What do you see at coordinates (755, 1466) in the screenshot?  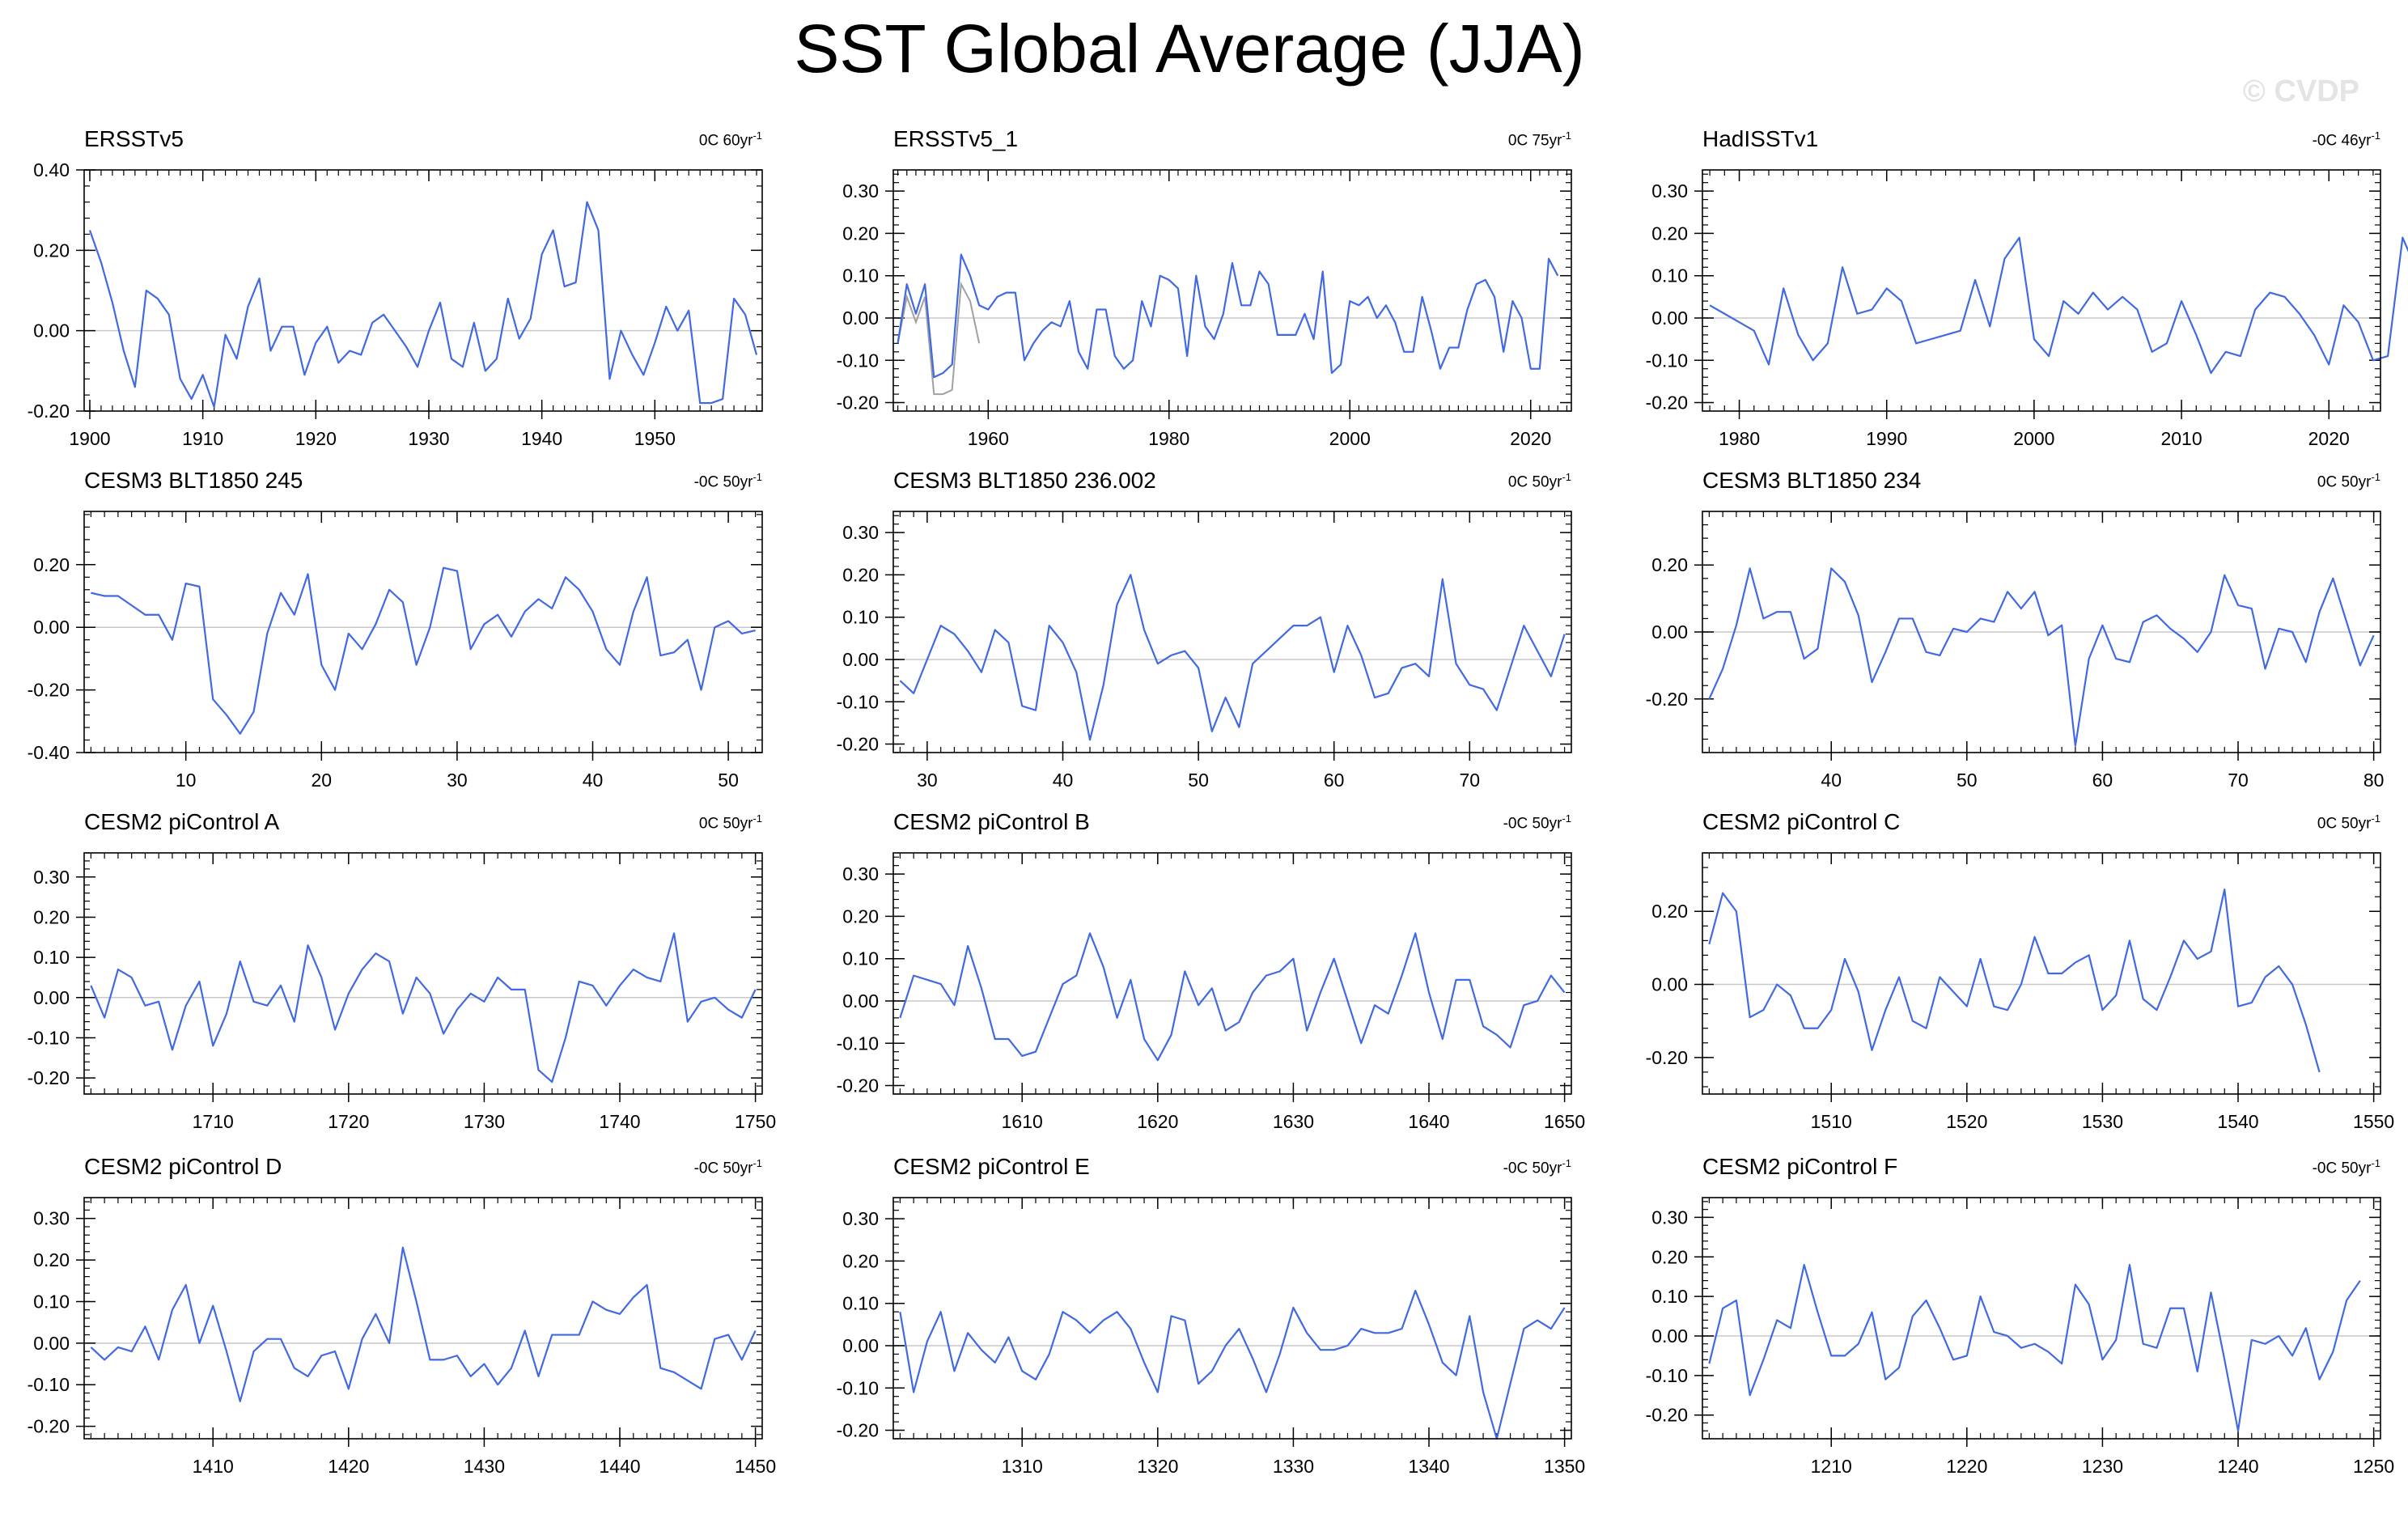 I see `x-tick-label: 1450` at bounding box center [755, 1466].